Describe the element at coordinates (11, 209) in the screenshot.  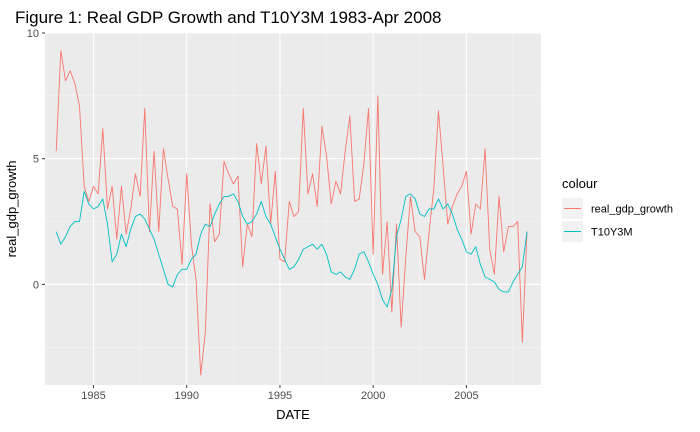
I see `y-axis-title: real_gdp_growth` at that location.